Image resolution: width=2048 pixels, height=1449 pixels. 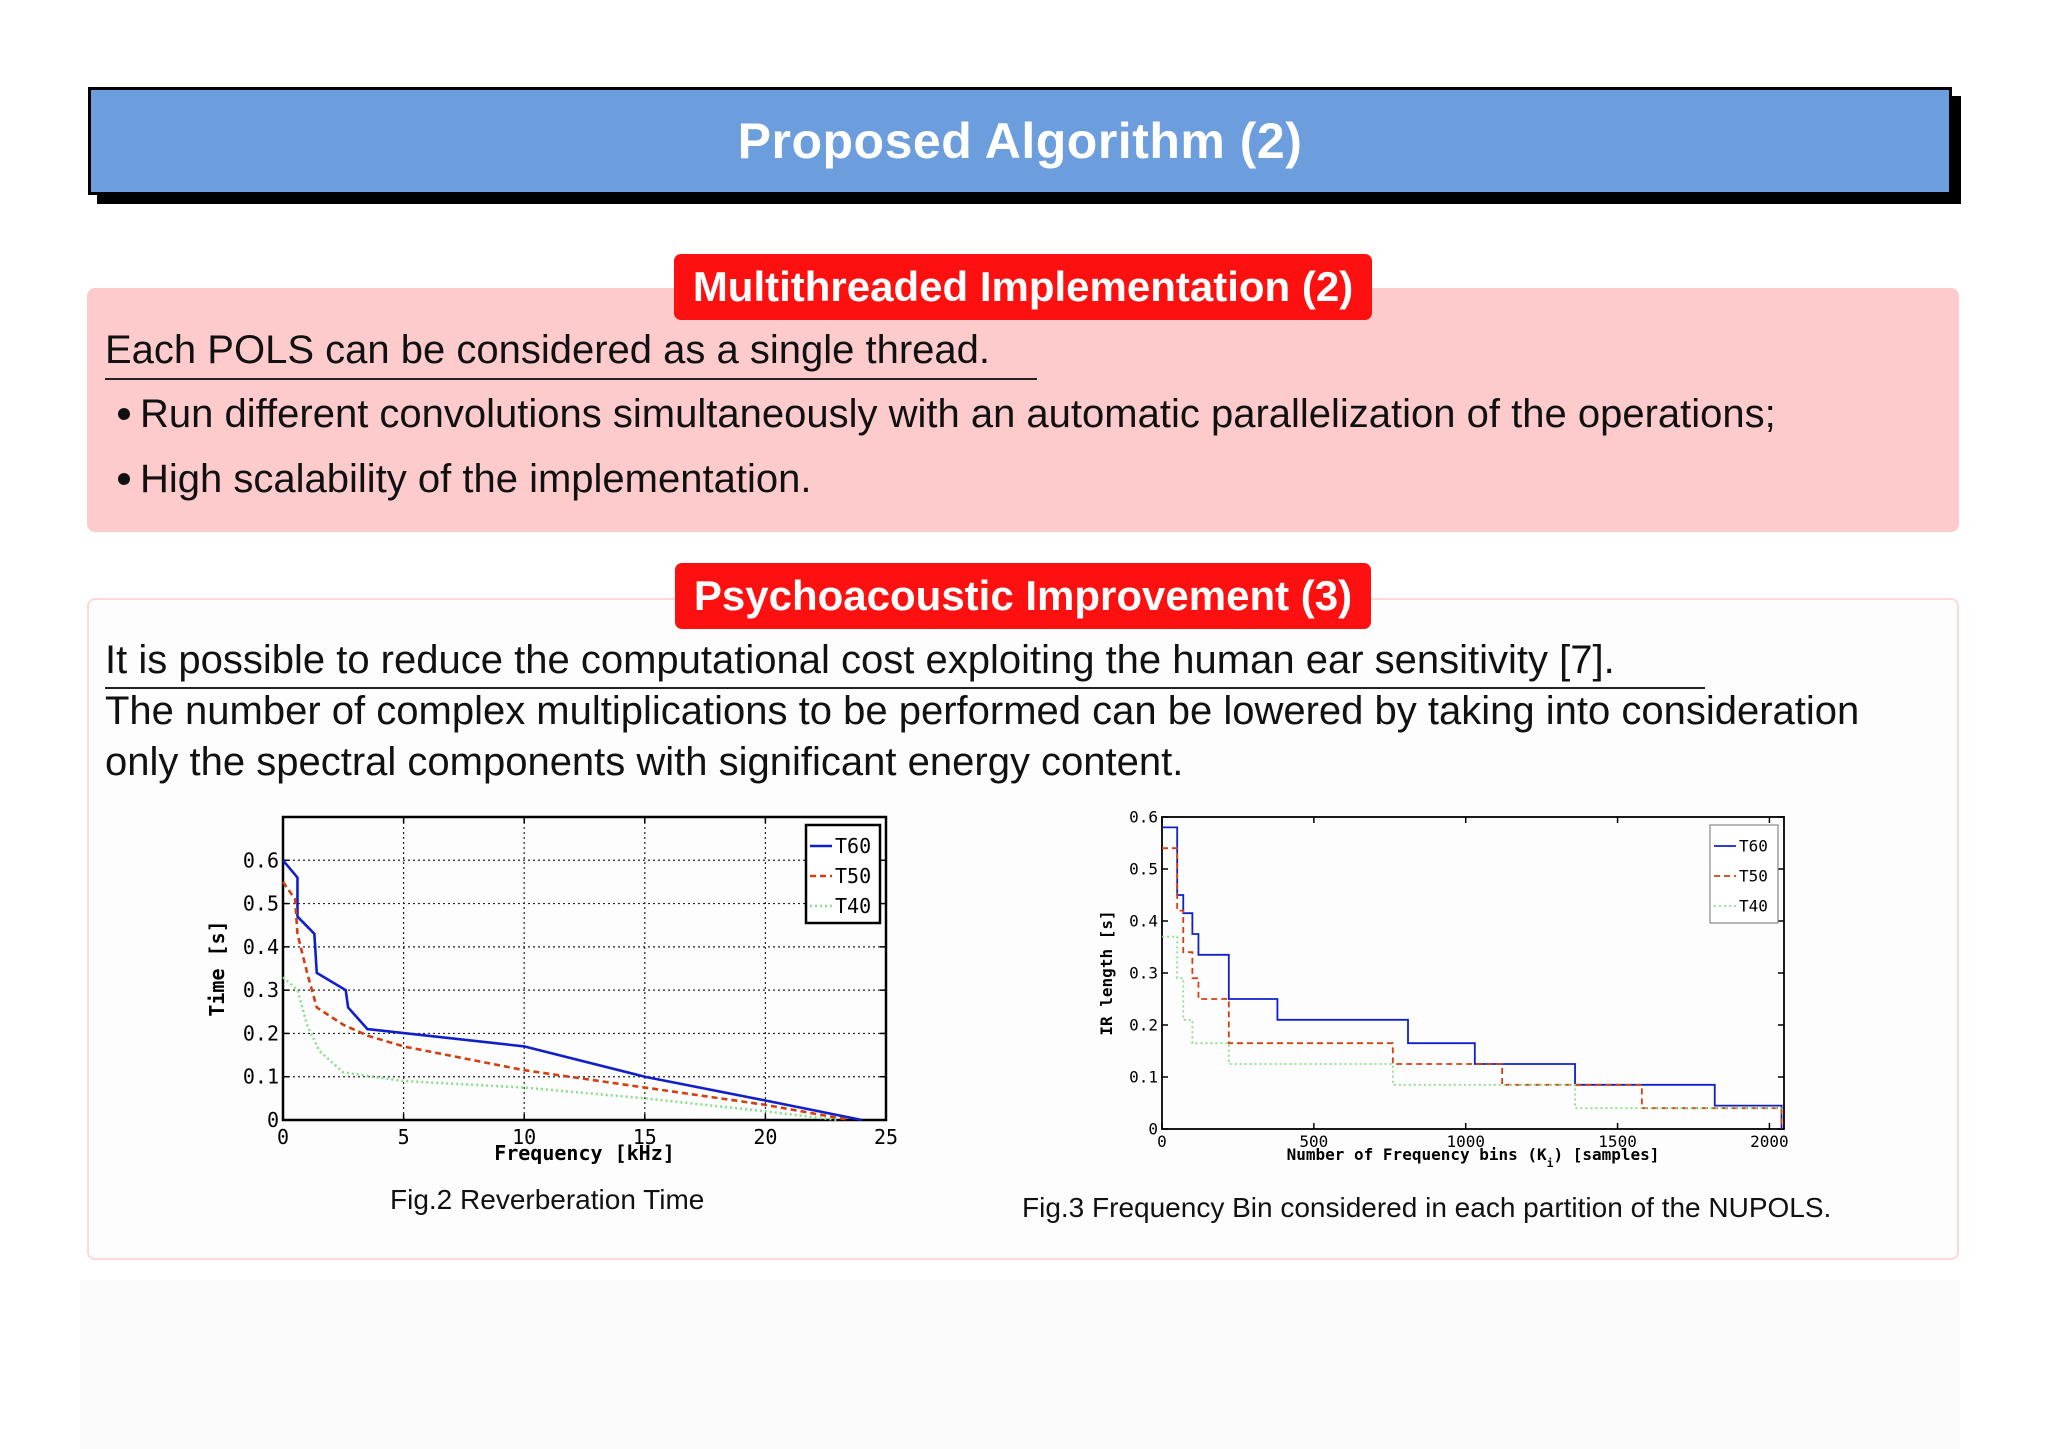 I want to click on bullet-item: High scalability of the implementation., so click(x=464, y=479).